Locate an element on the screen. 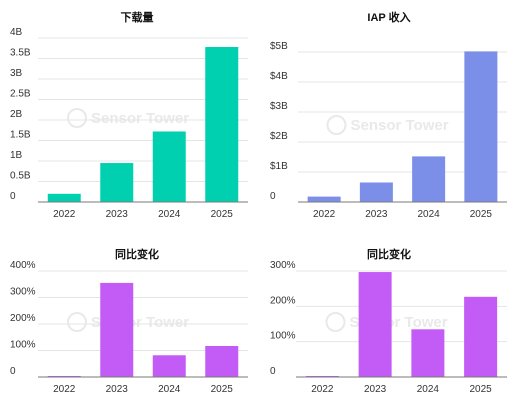 Image resolution: width=517 pixels, height=400 pixels. y-tick-label: 400% is located at coordinates (23, 265).